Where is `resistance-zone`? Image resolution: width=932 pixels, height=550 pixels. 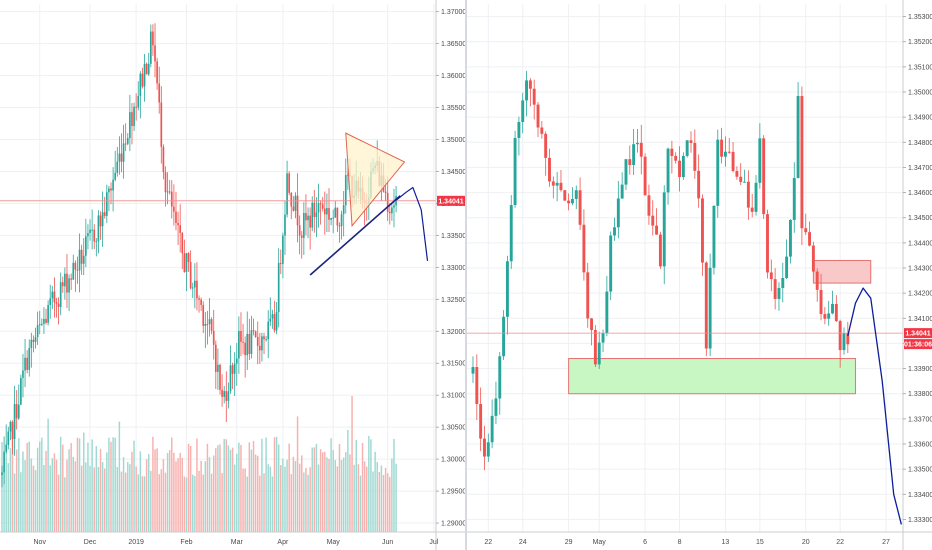 resistance-zone is located at coordinates (842, 271).